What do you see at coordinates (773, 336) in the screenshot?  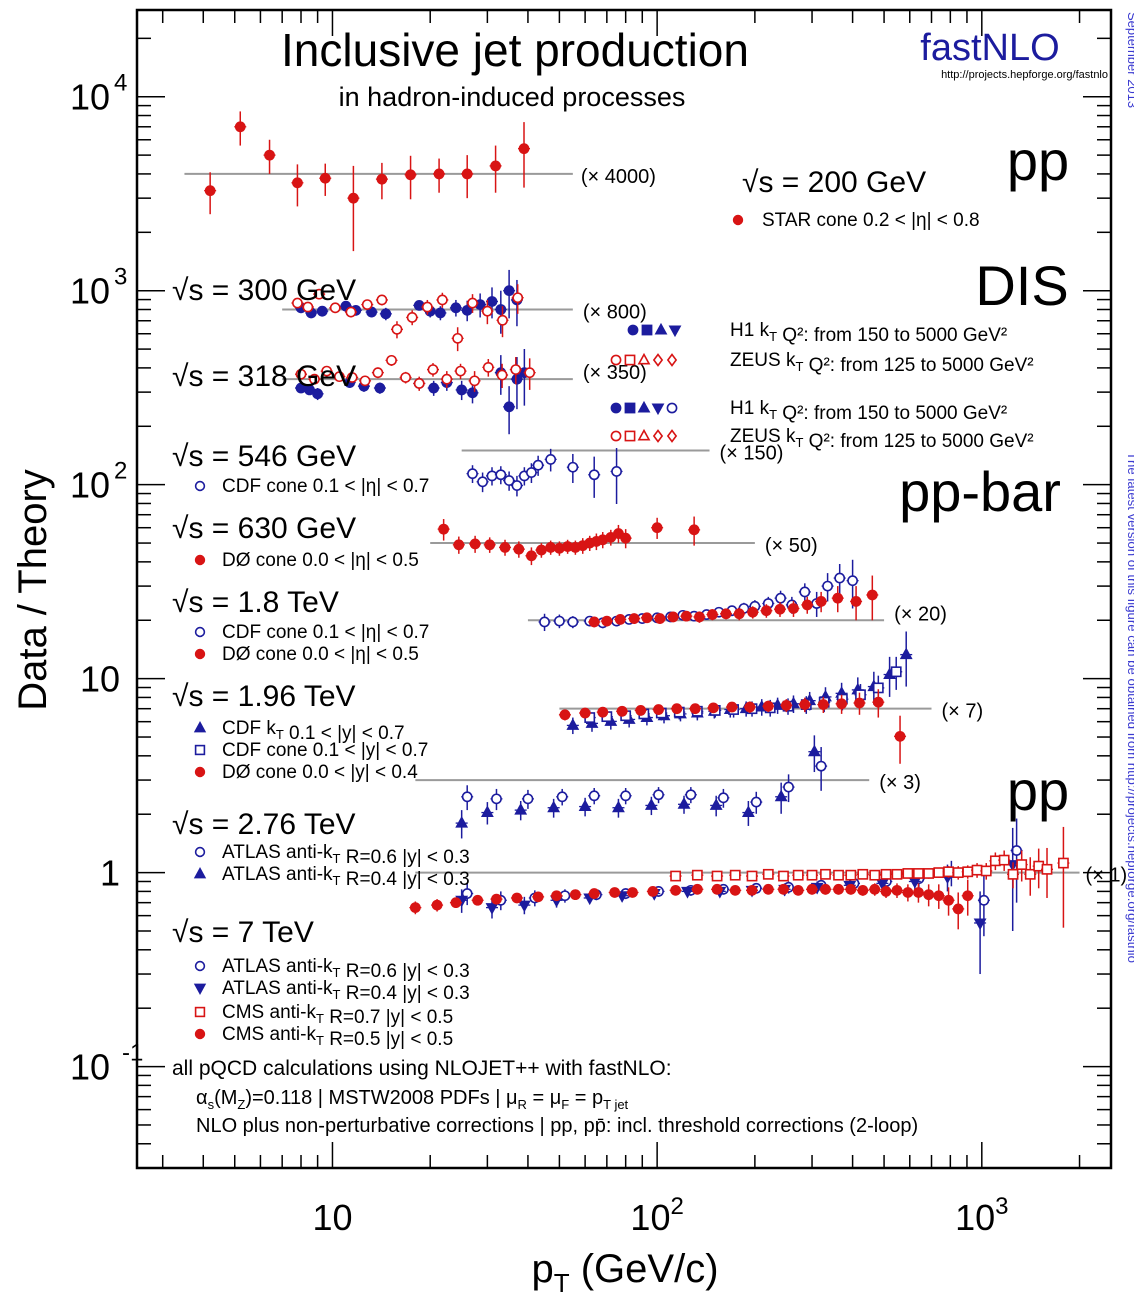 I see `legend-text-part: T` at bounding box center [773, 336].